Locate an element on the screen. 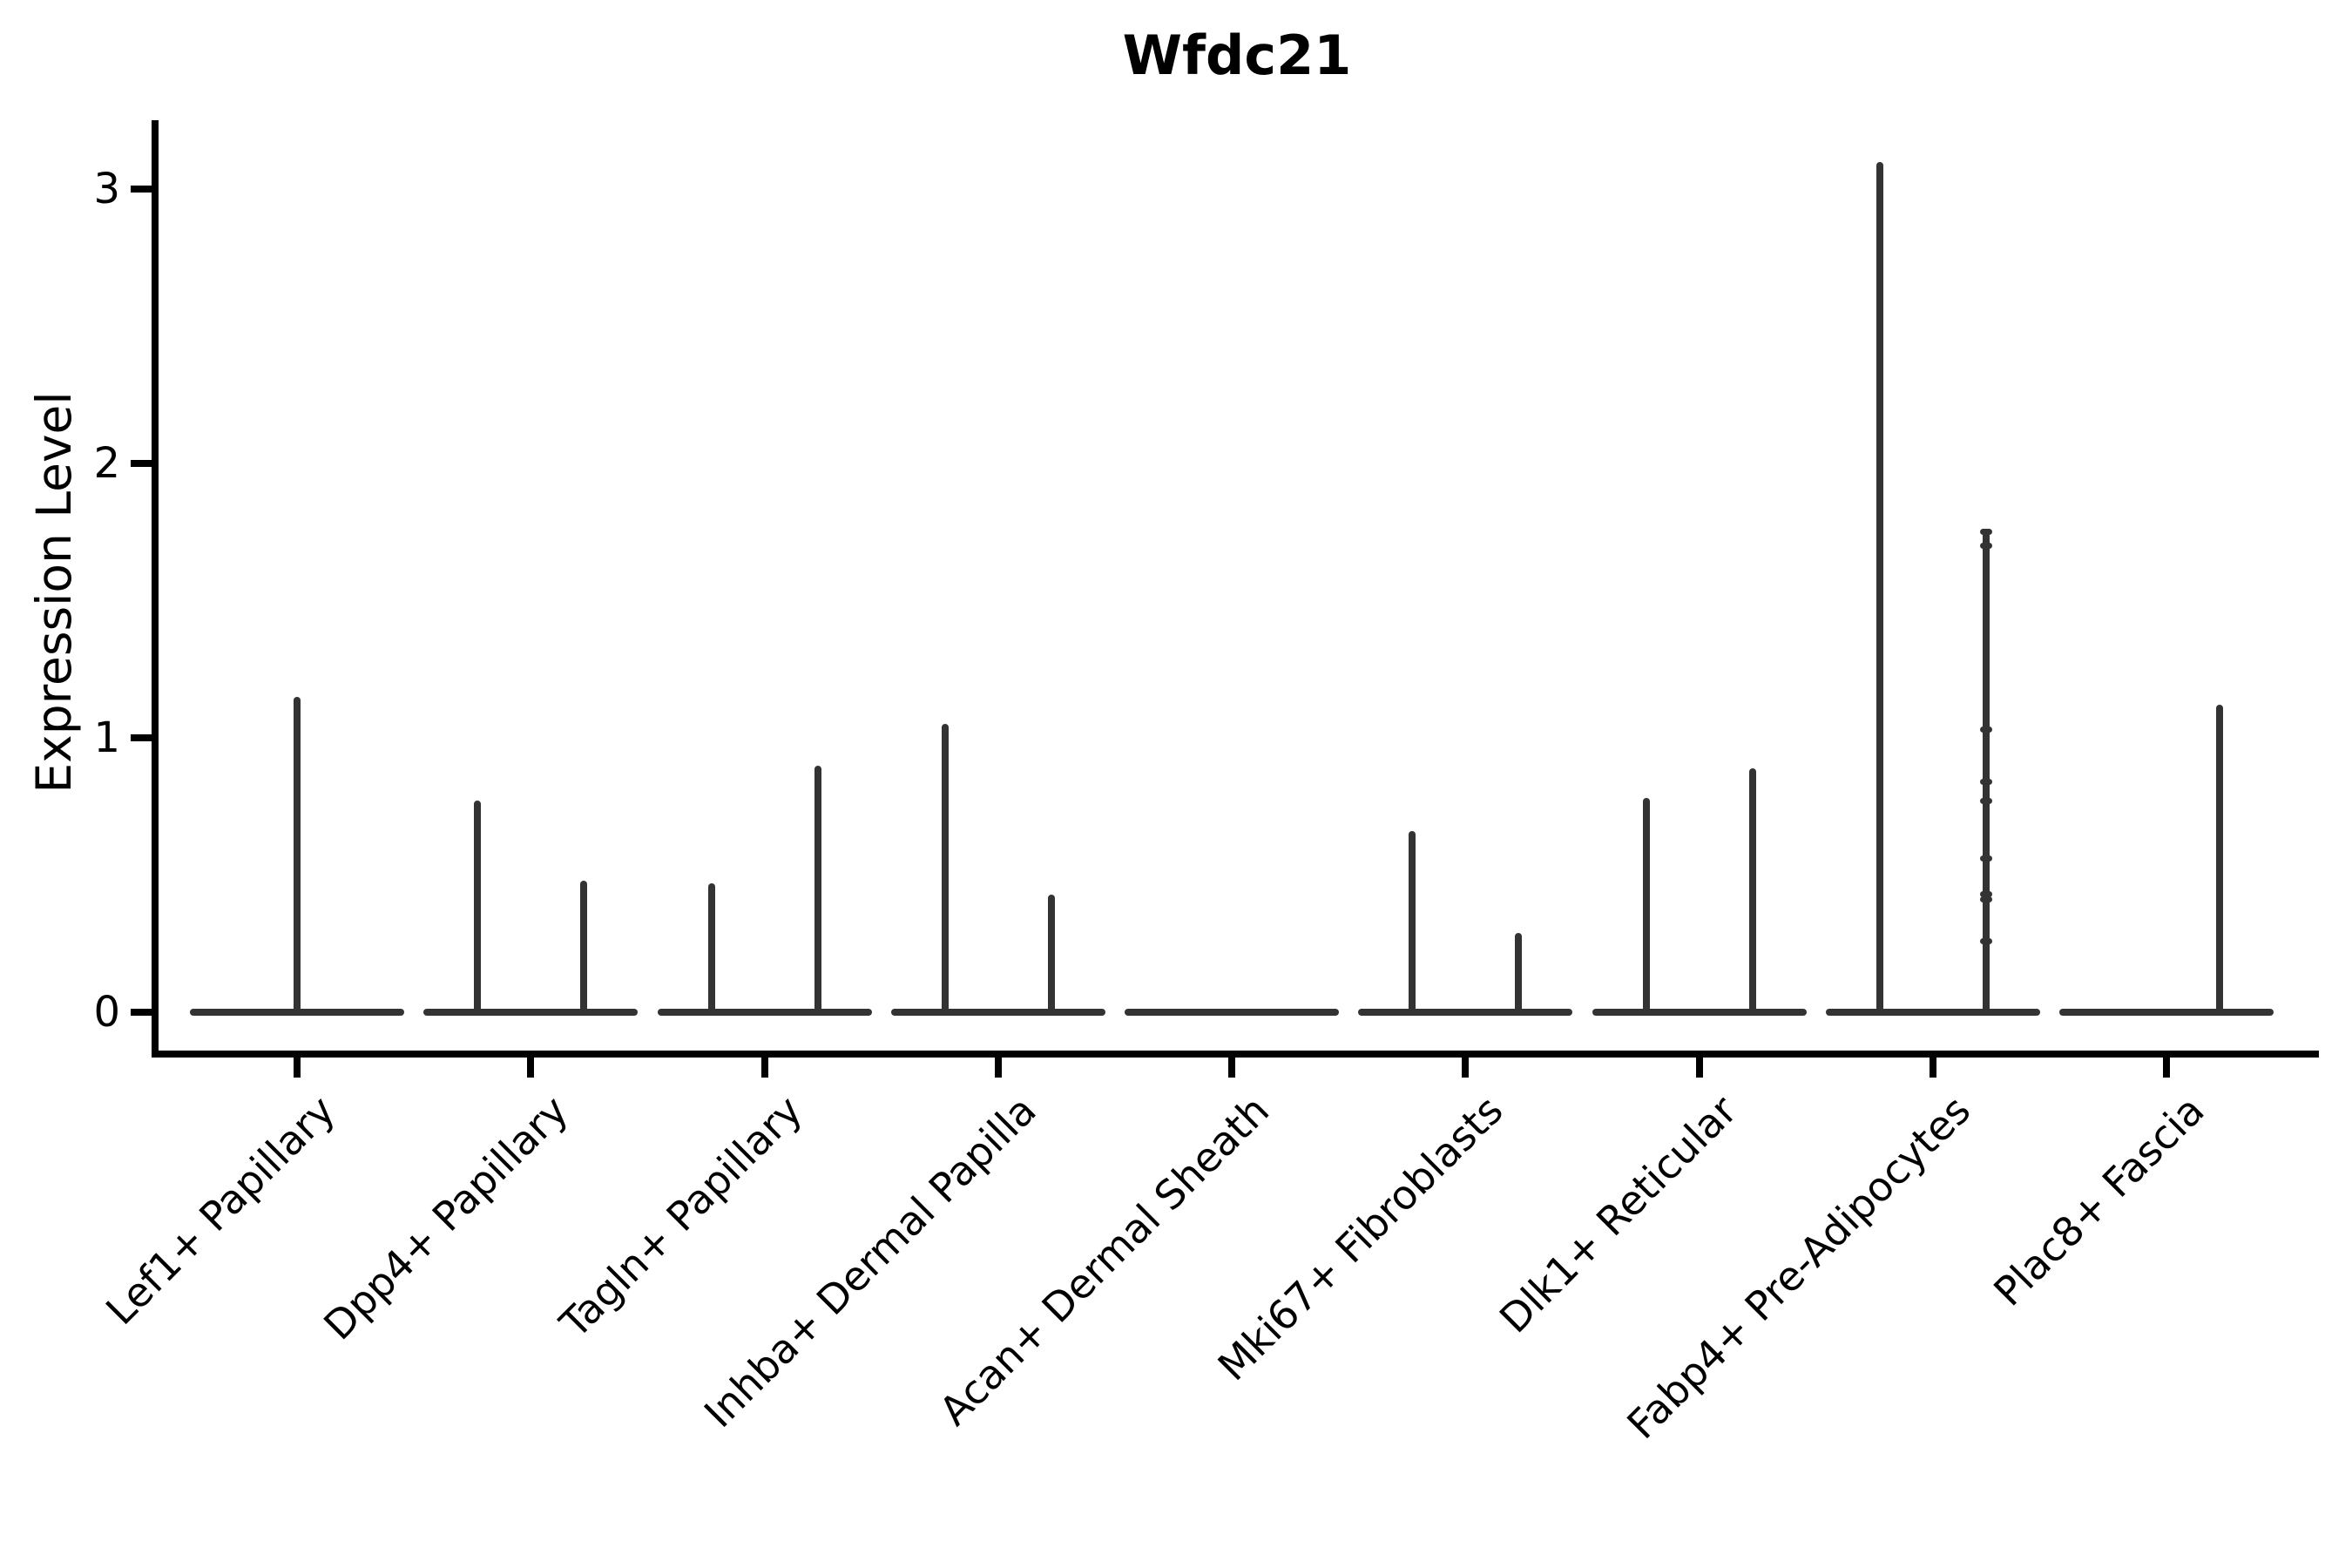 The width and height of the screenshot is (2352, 1568). x-tick-label: Dlk1+ Reticular is located at coordinates (1618, 1214).